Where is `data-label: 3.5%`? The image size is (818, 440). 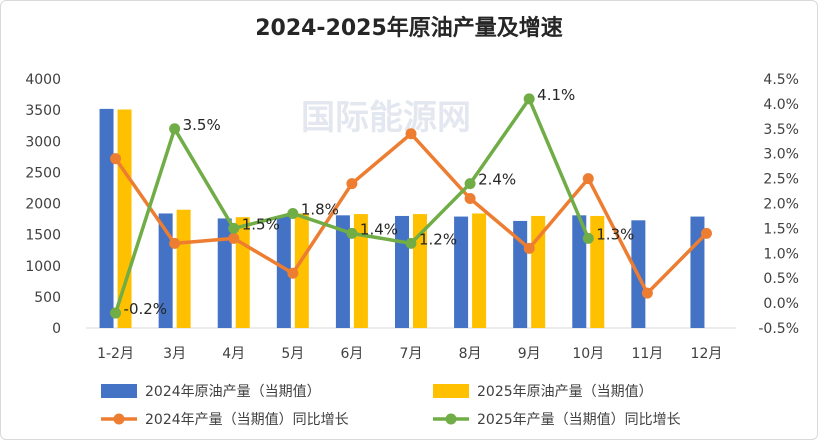 data-label: 3.5% is located at coordinates (202, 125).